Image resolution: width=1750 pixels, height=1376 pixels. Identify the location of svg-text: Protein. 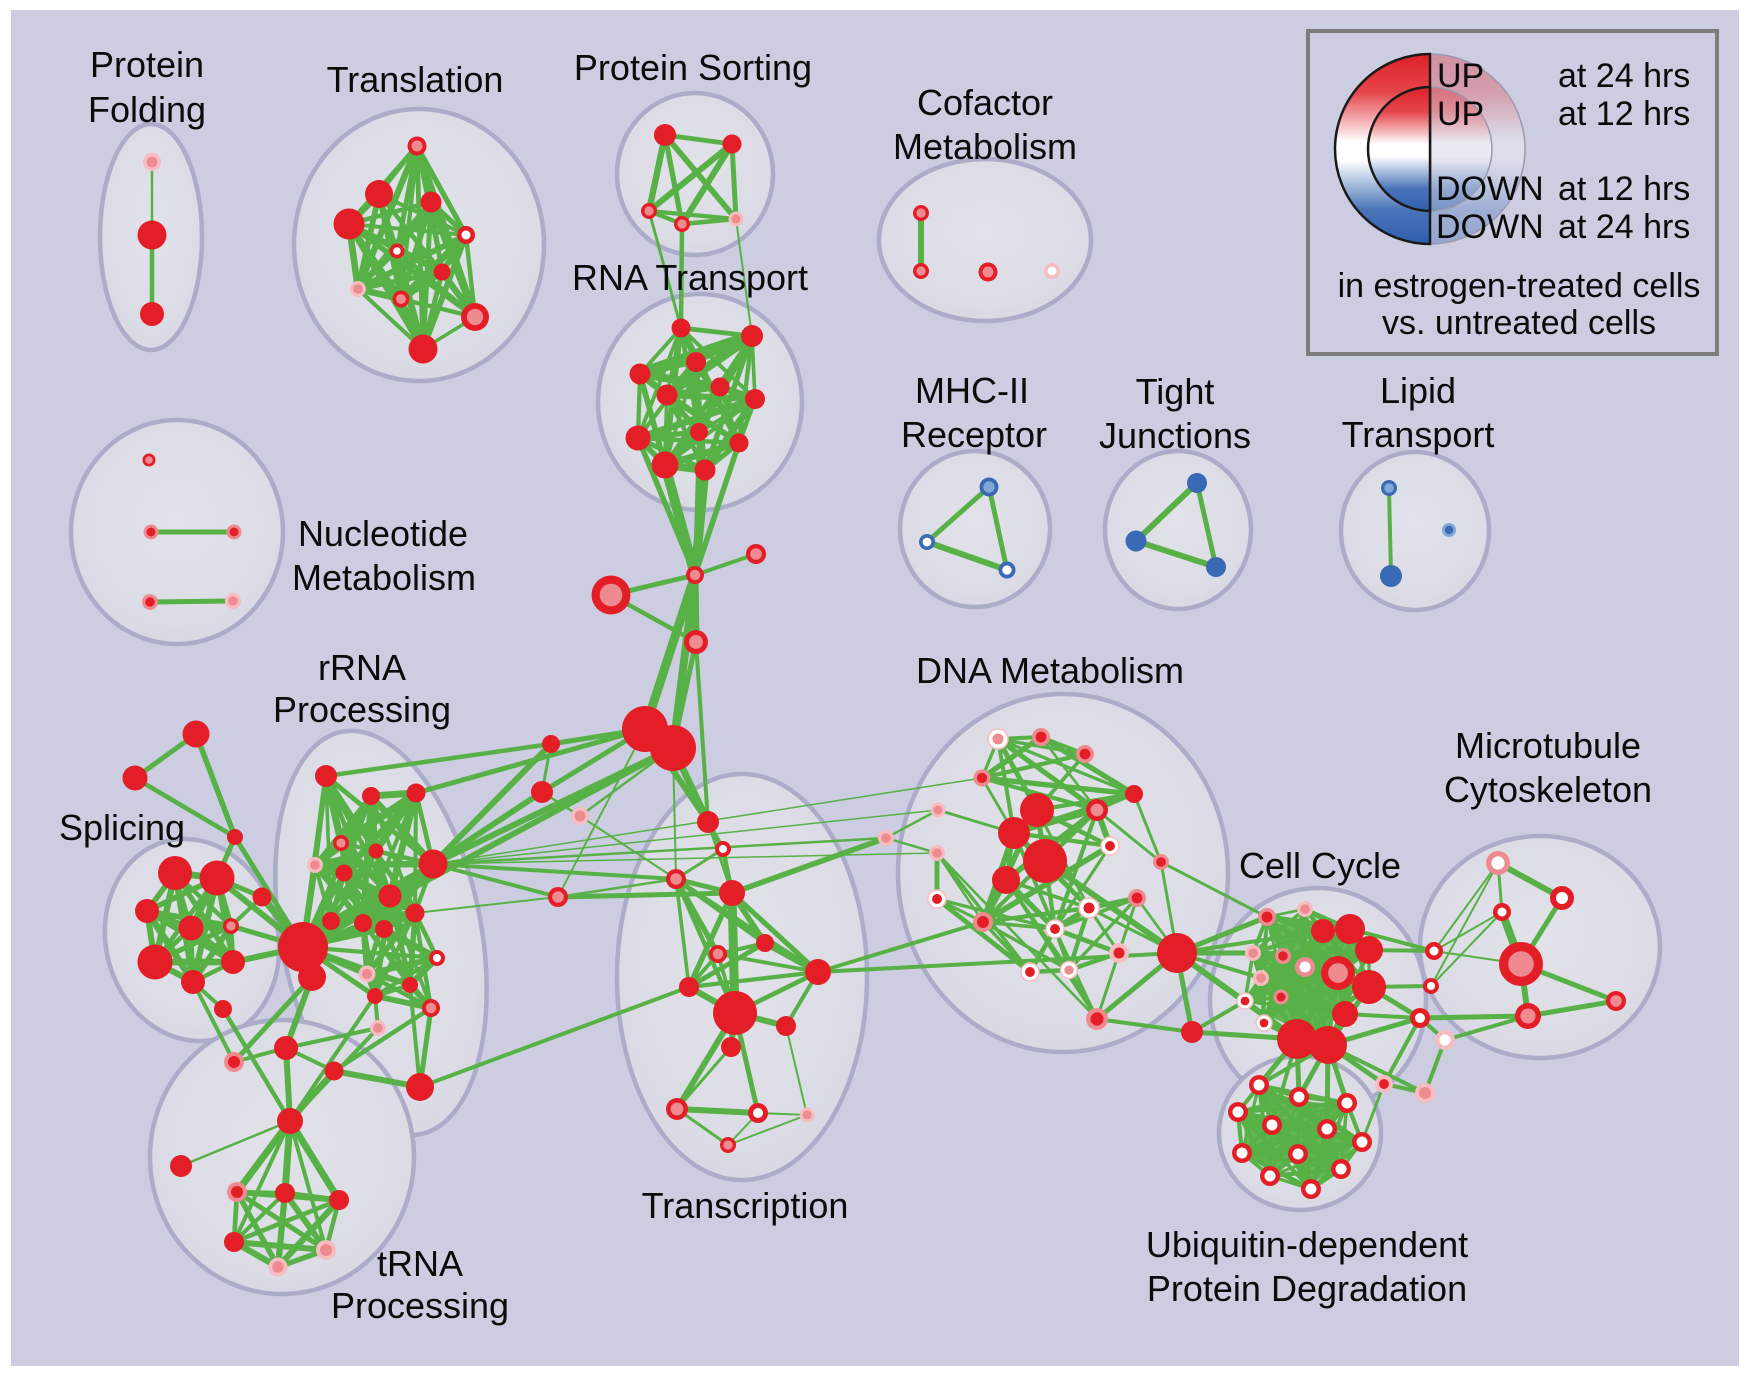
(147, 64).